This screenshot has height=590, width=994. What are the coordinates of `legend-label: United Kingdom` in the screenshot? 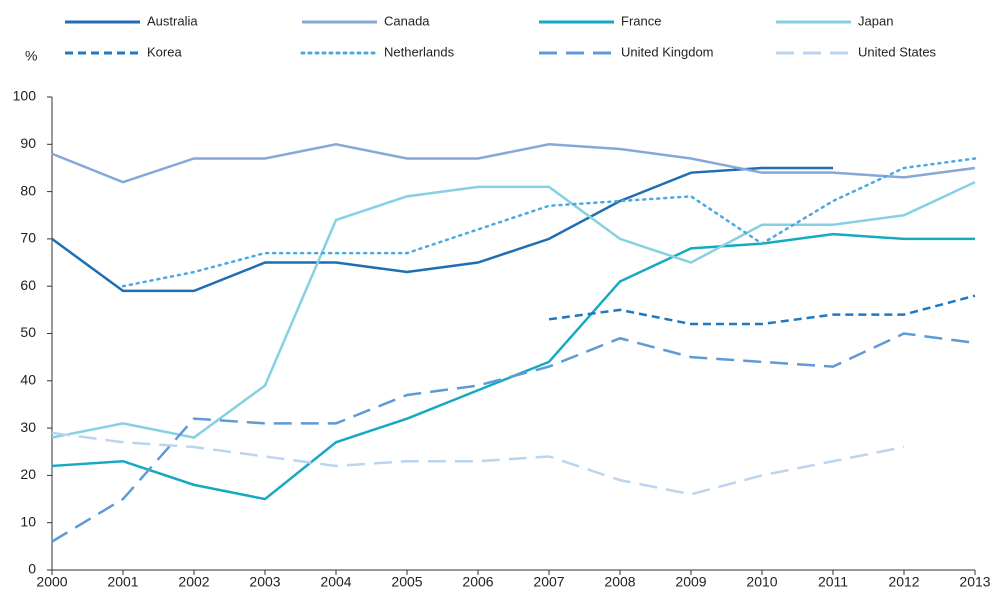 It's located at (667, 51).